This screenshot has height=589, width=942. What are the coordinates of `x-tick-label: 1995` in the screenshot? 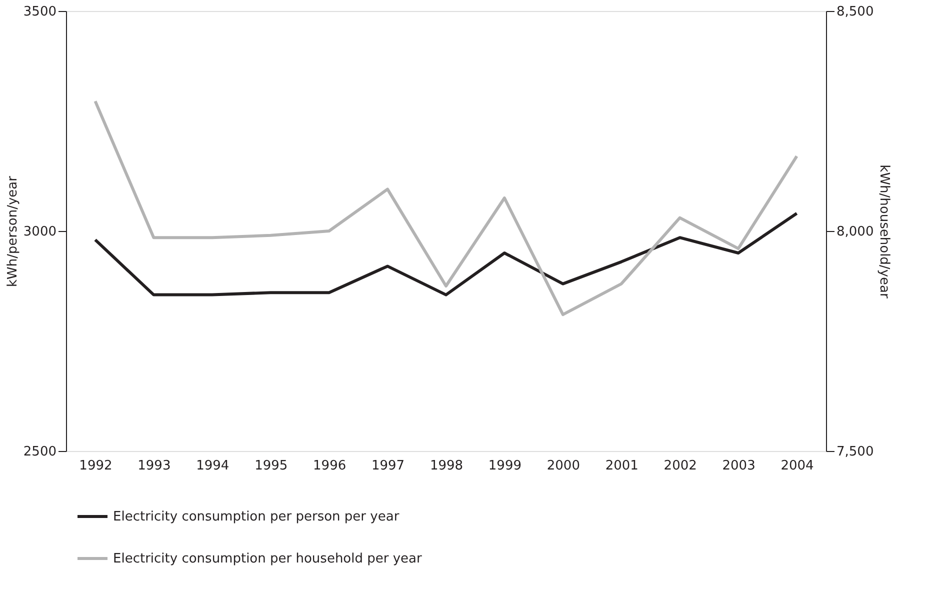 It's located at (271, 466).